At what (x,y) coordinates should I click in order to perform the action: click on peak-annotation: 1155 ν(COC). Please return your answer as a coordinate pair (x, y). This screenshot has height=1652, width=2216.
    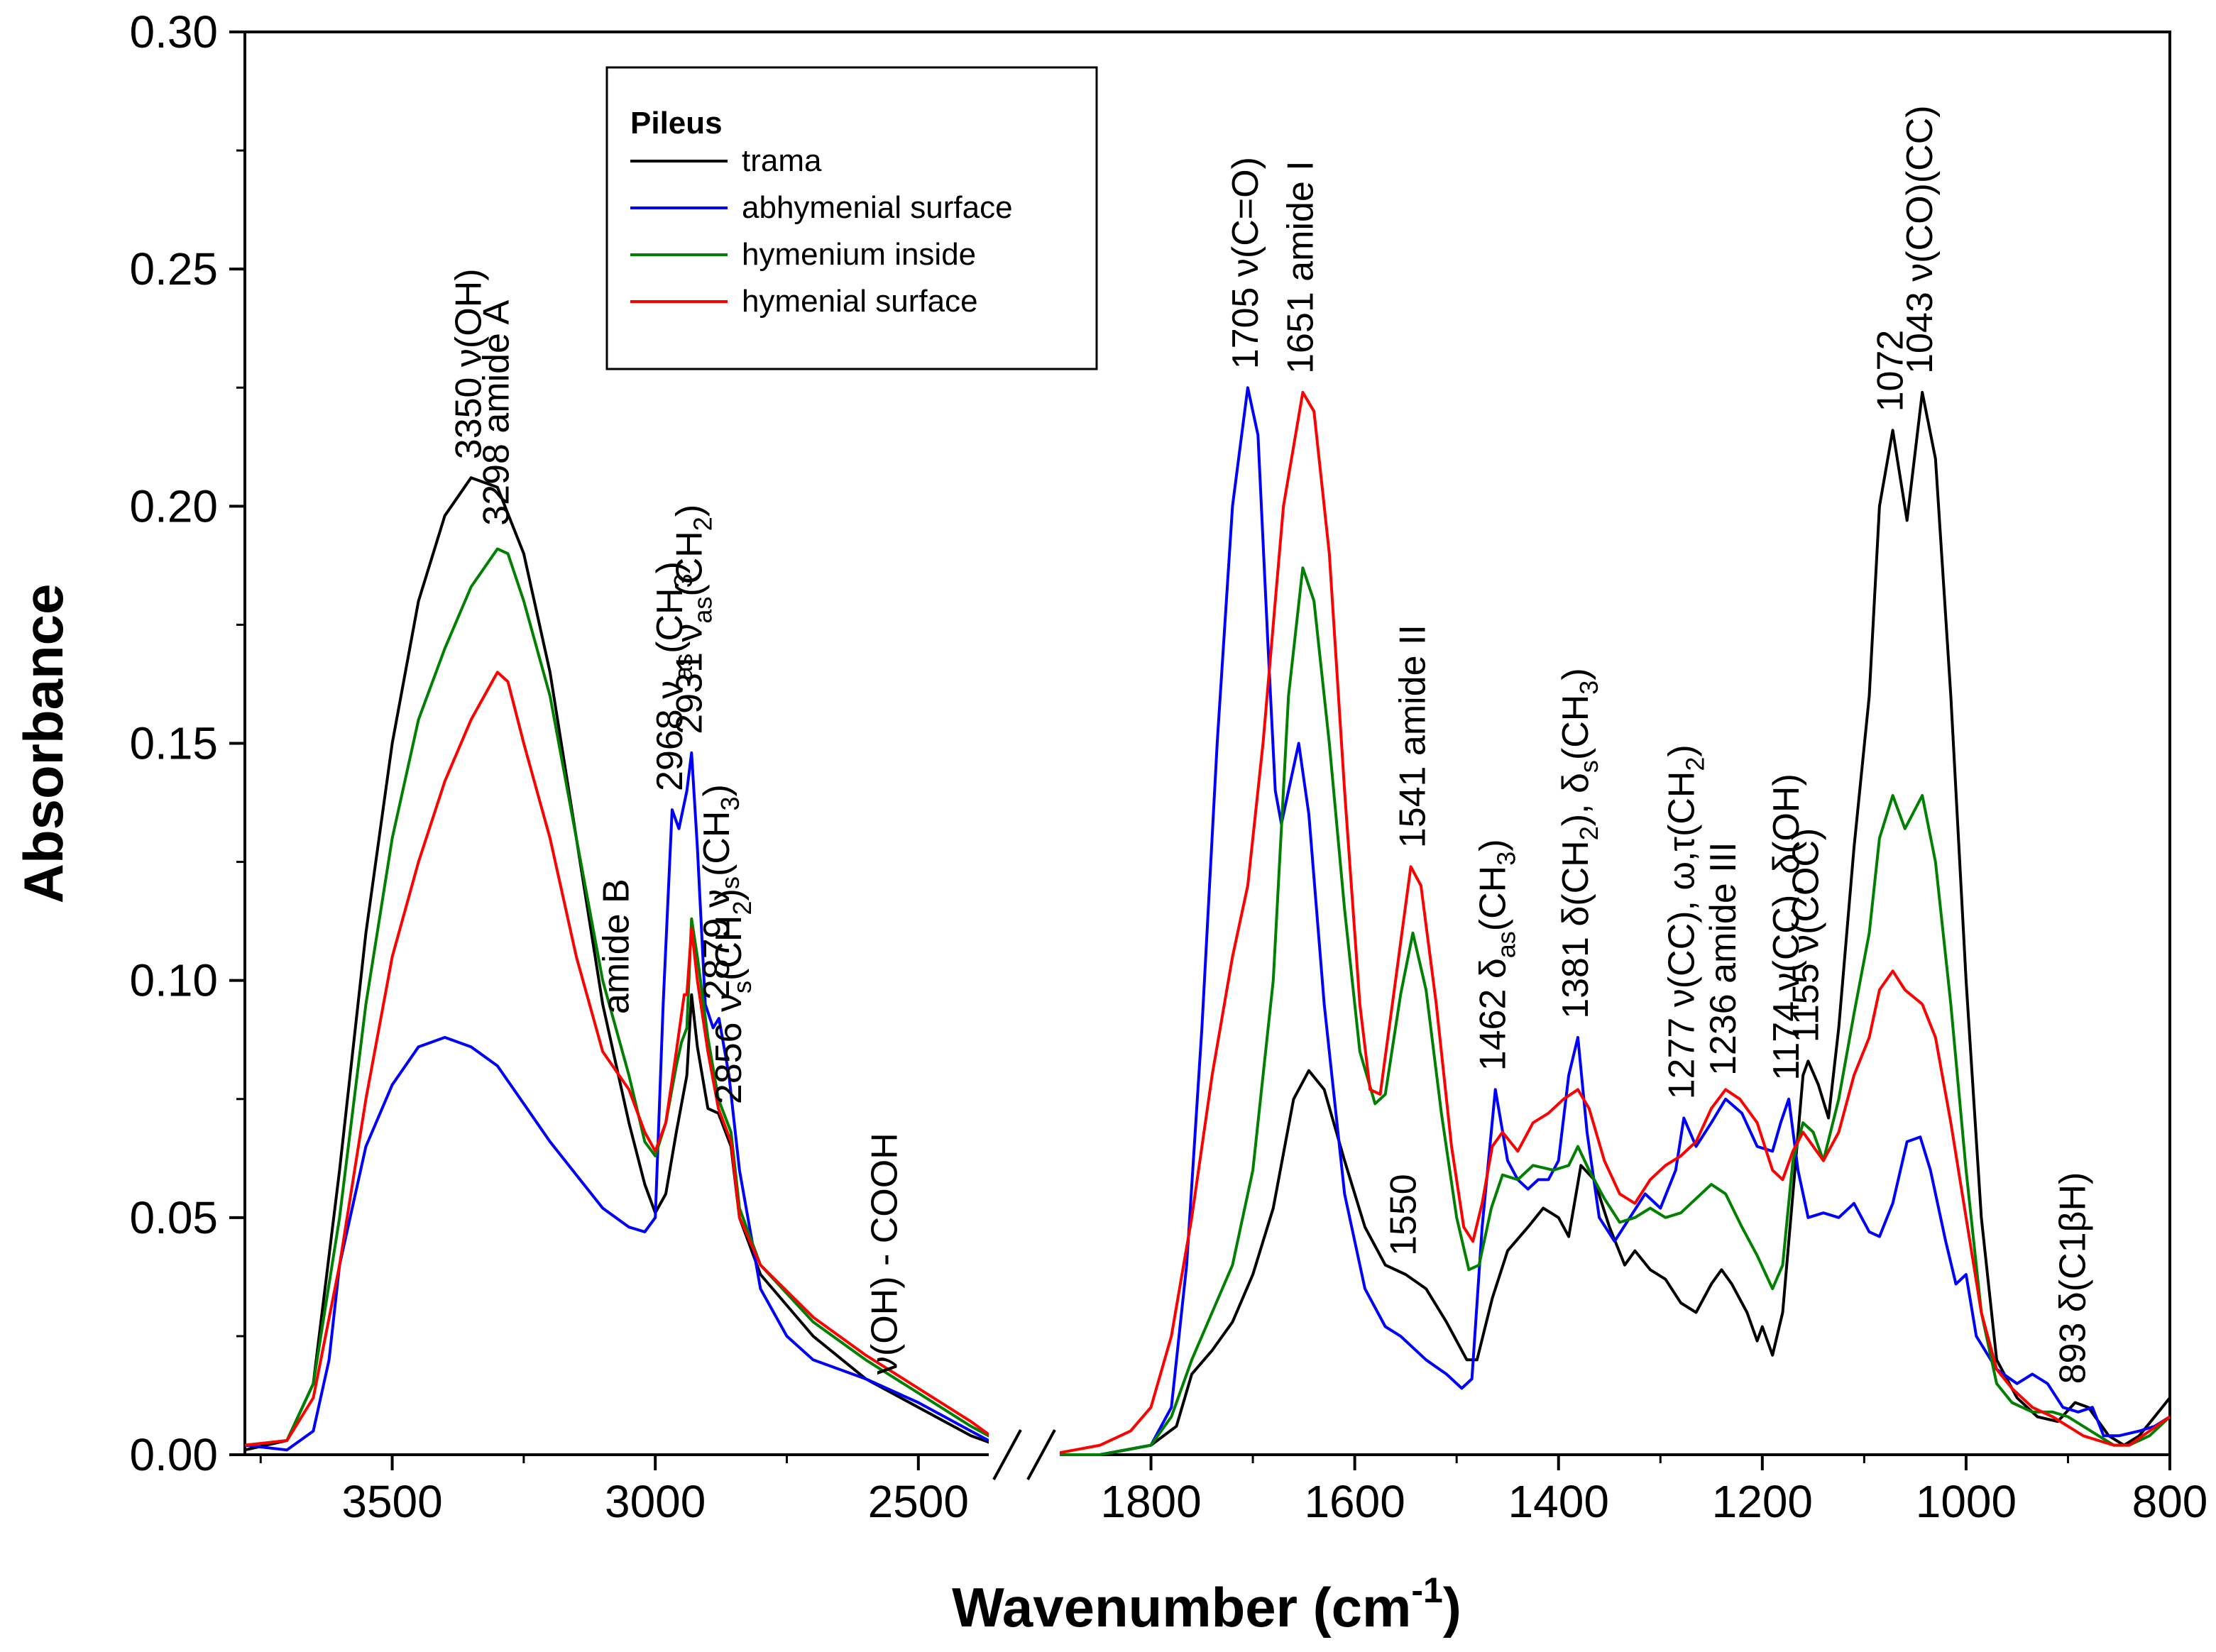
    Looking at the image, I should click on (1805, 935).